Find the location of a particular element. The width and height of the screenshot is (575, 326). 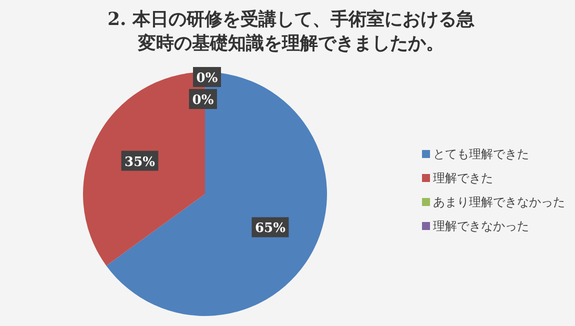

legend-label: 理解できなかった is located at coordinates (481, 226).